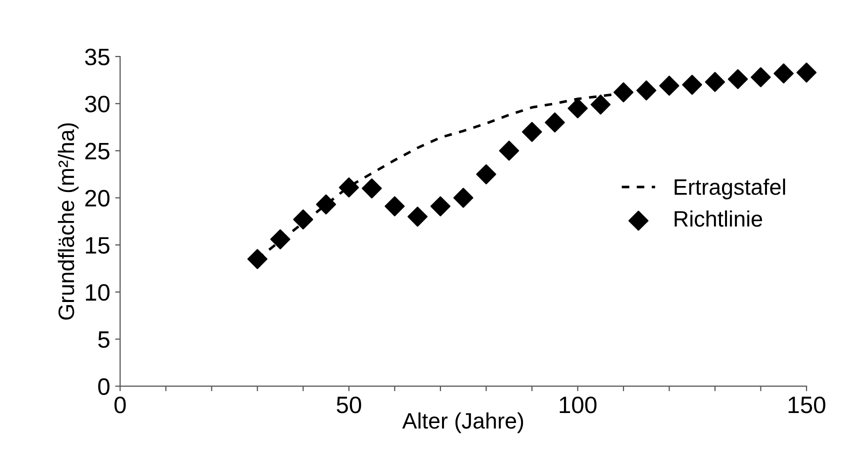 Image resolution: width=858 pixels, height=471 pixels. Describe the element at coordinates (349, 405) in the screenshot. I see `x-tick-label: 50` at that location.